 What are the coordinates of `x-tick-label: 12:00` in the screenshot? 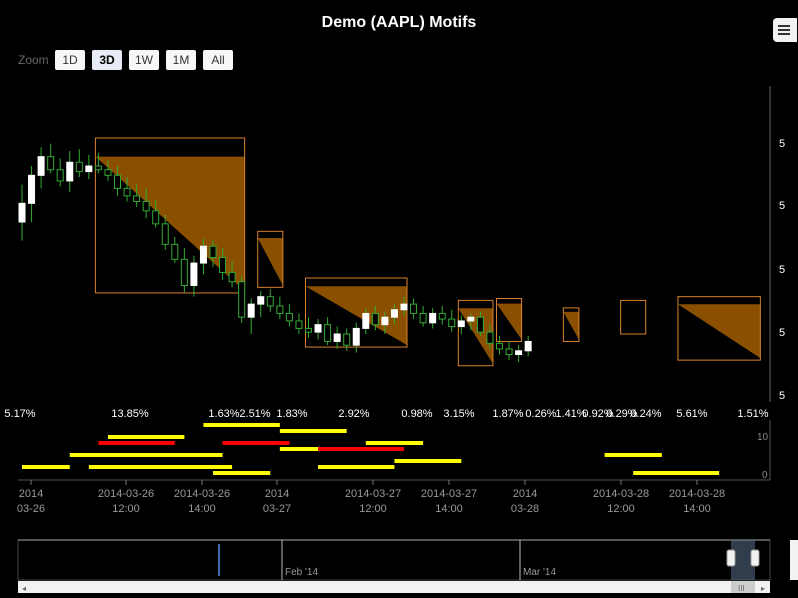 It's located at (621, 509).